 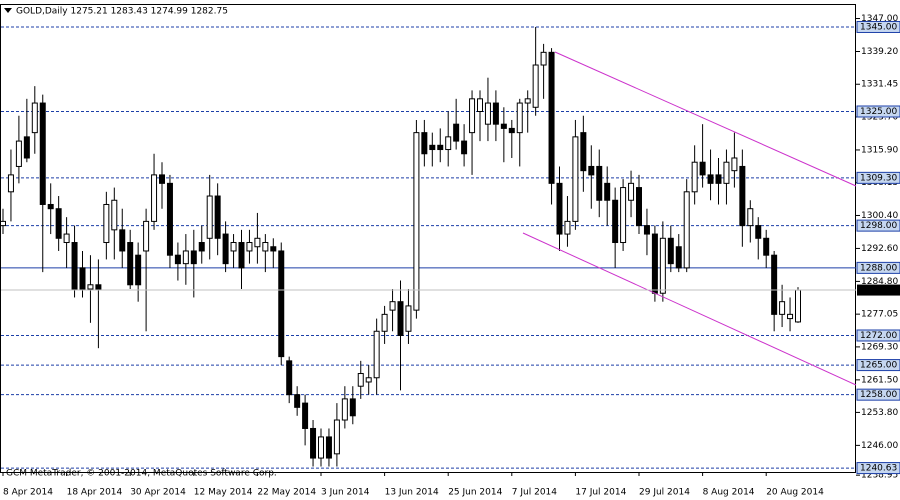 I want to click on x-tick-label: 18 Apr 2014, so click(x=95, y=493).